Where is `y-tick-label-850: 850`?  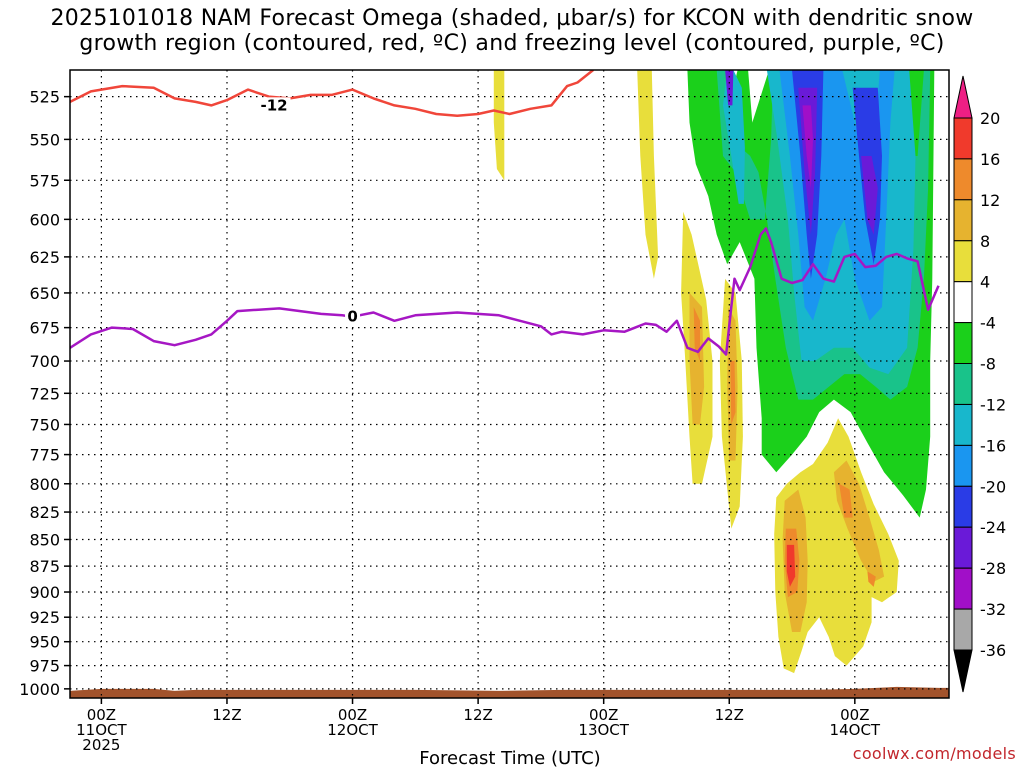 y-tick-label-850: 850 is located at coordinates (44, 539).